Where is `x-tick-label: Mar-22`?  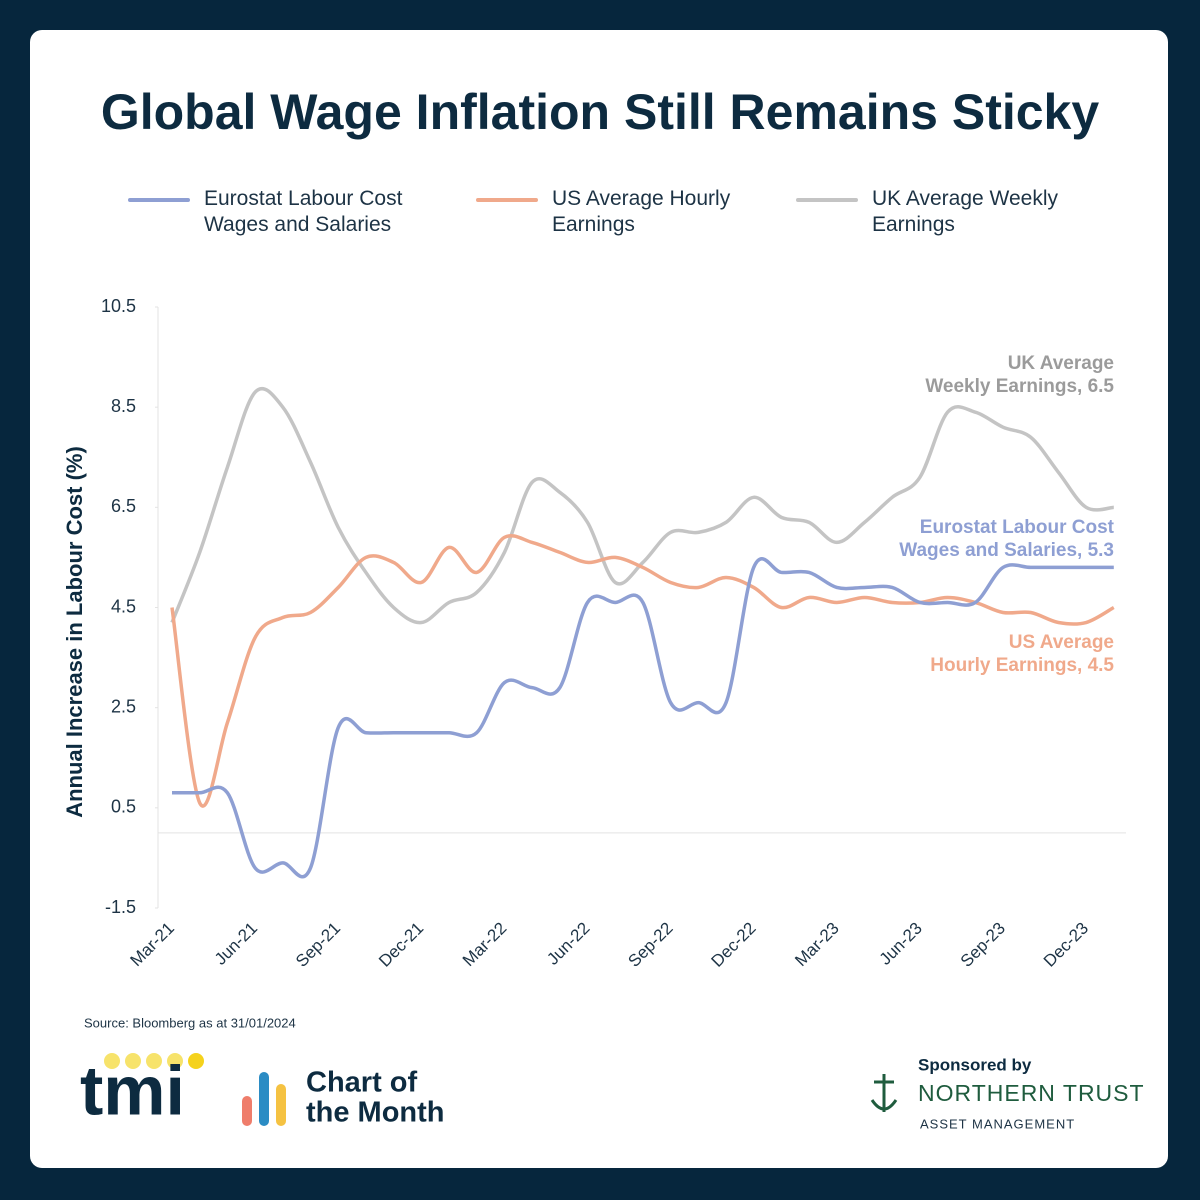 x-tick-label: Mar-22 is located at coordinates (485, 945).